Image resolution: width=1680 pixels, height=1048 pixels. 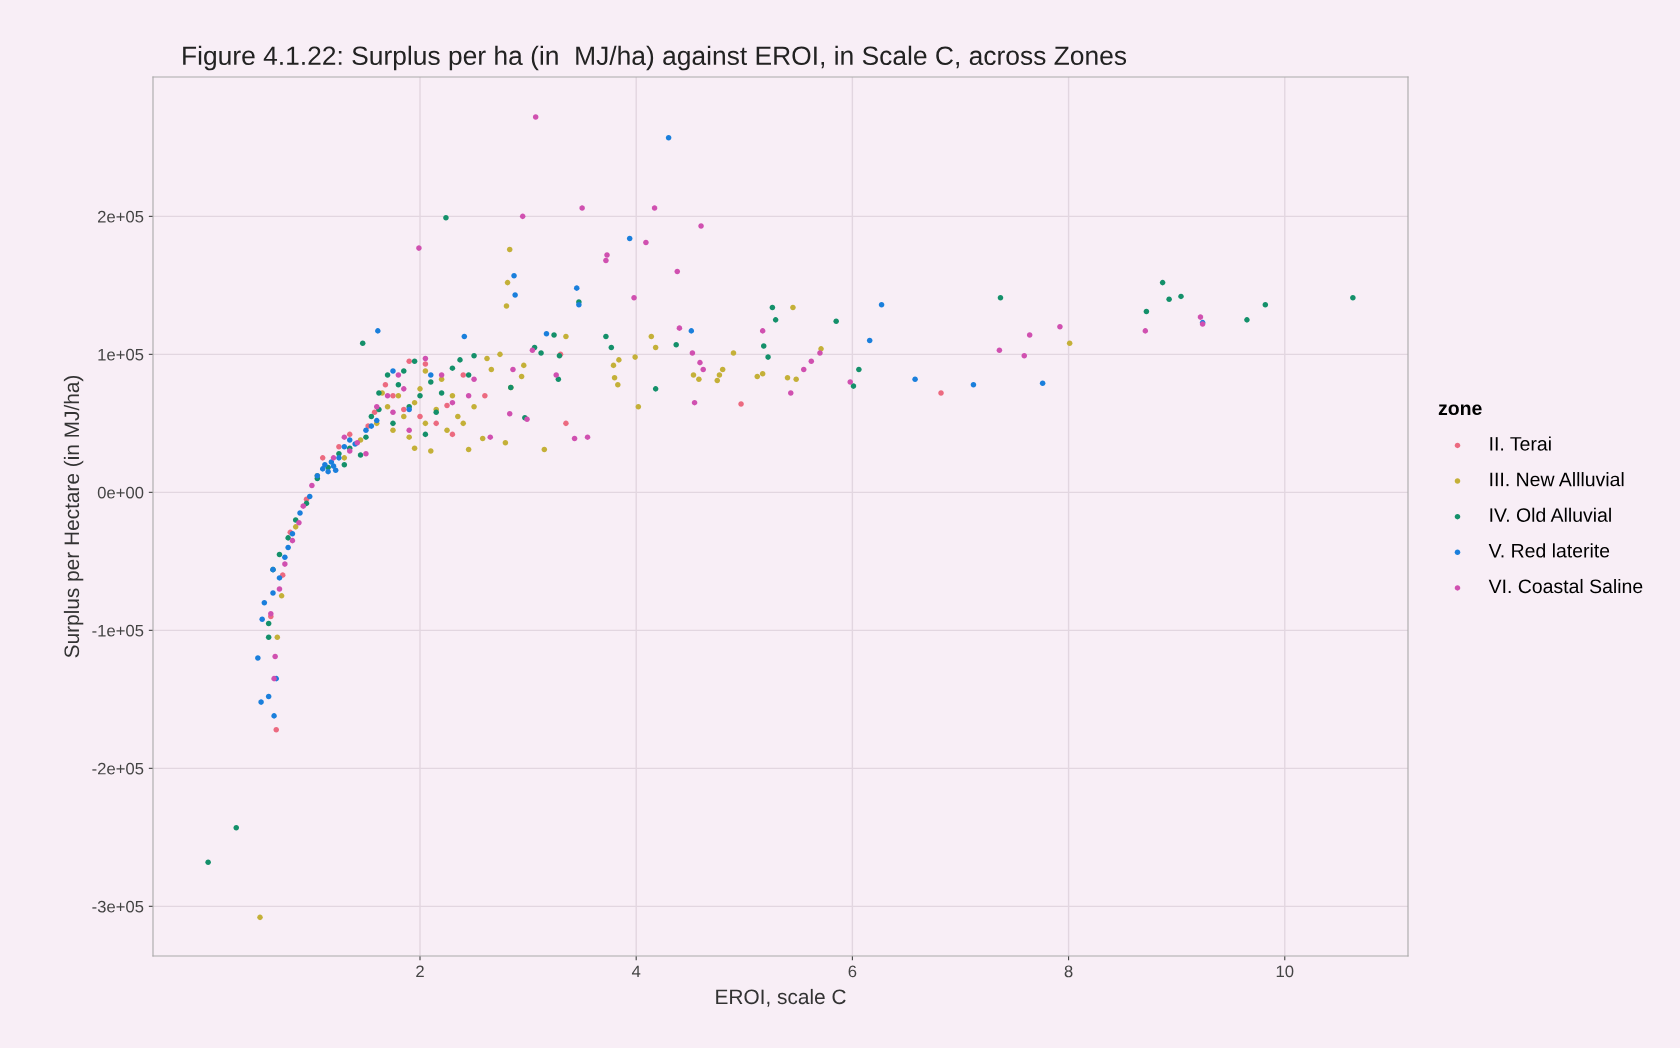 I want to click on y-tick-label: -3e+05, so click(x=118, y=906).